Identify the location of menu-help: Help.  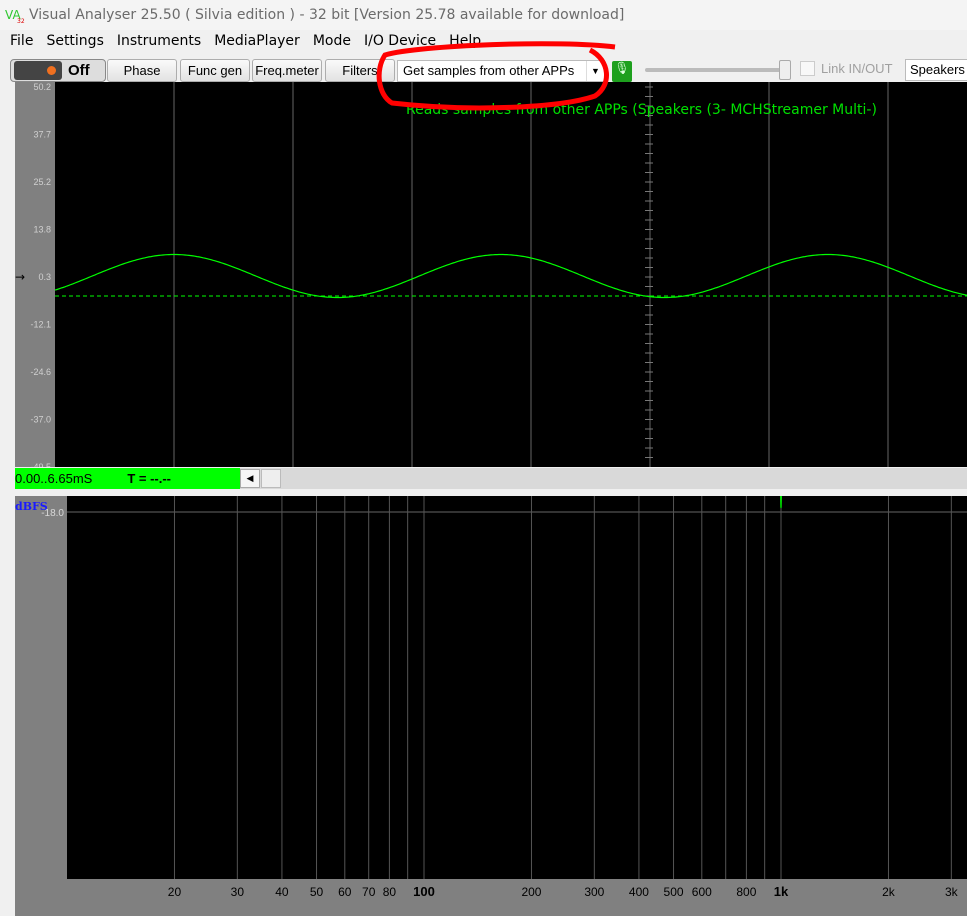
(465, 41).